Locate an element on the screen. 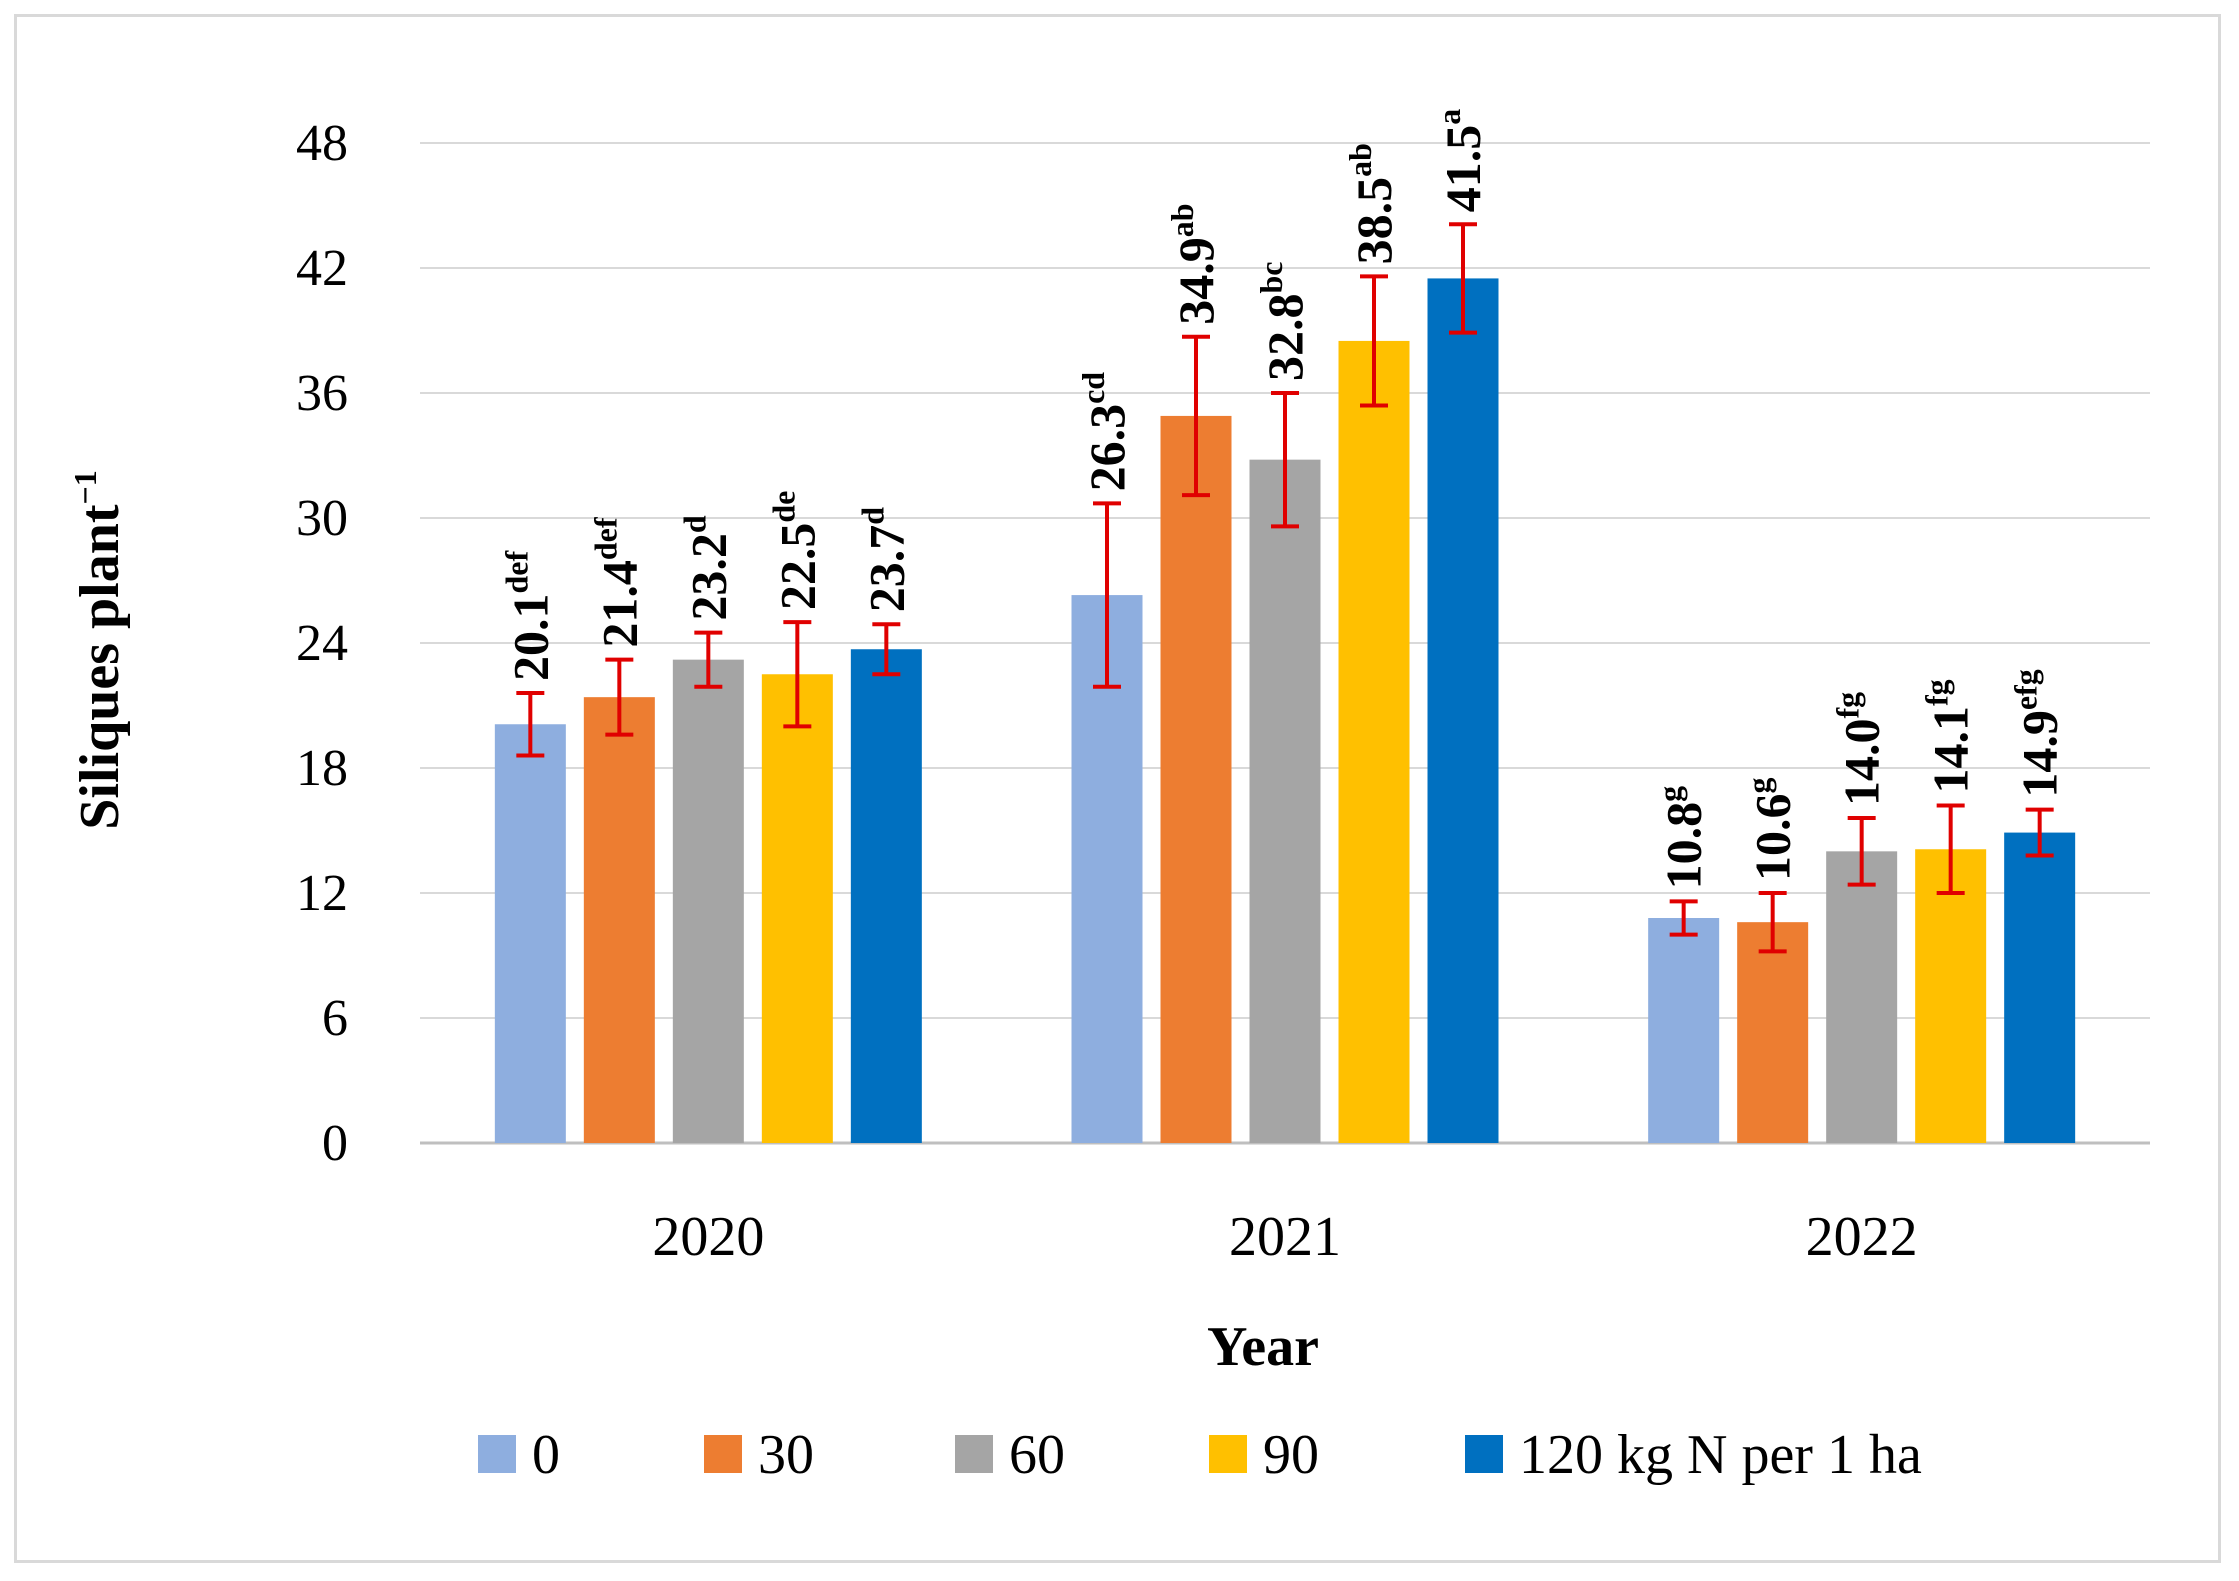 This screenshot has width=2239, height=1581. y-tick-label: 18 is located at coordinates (322, 768).